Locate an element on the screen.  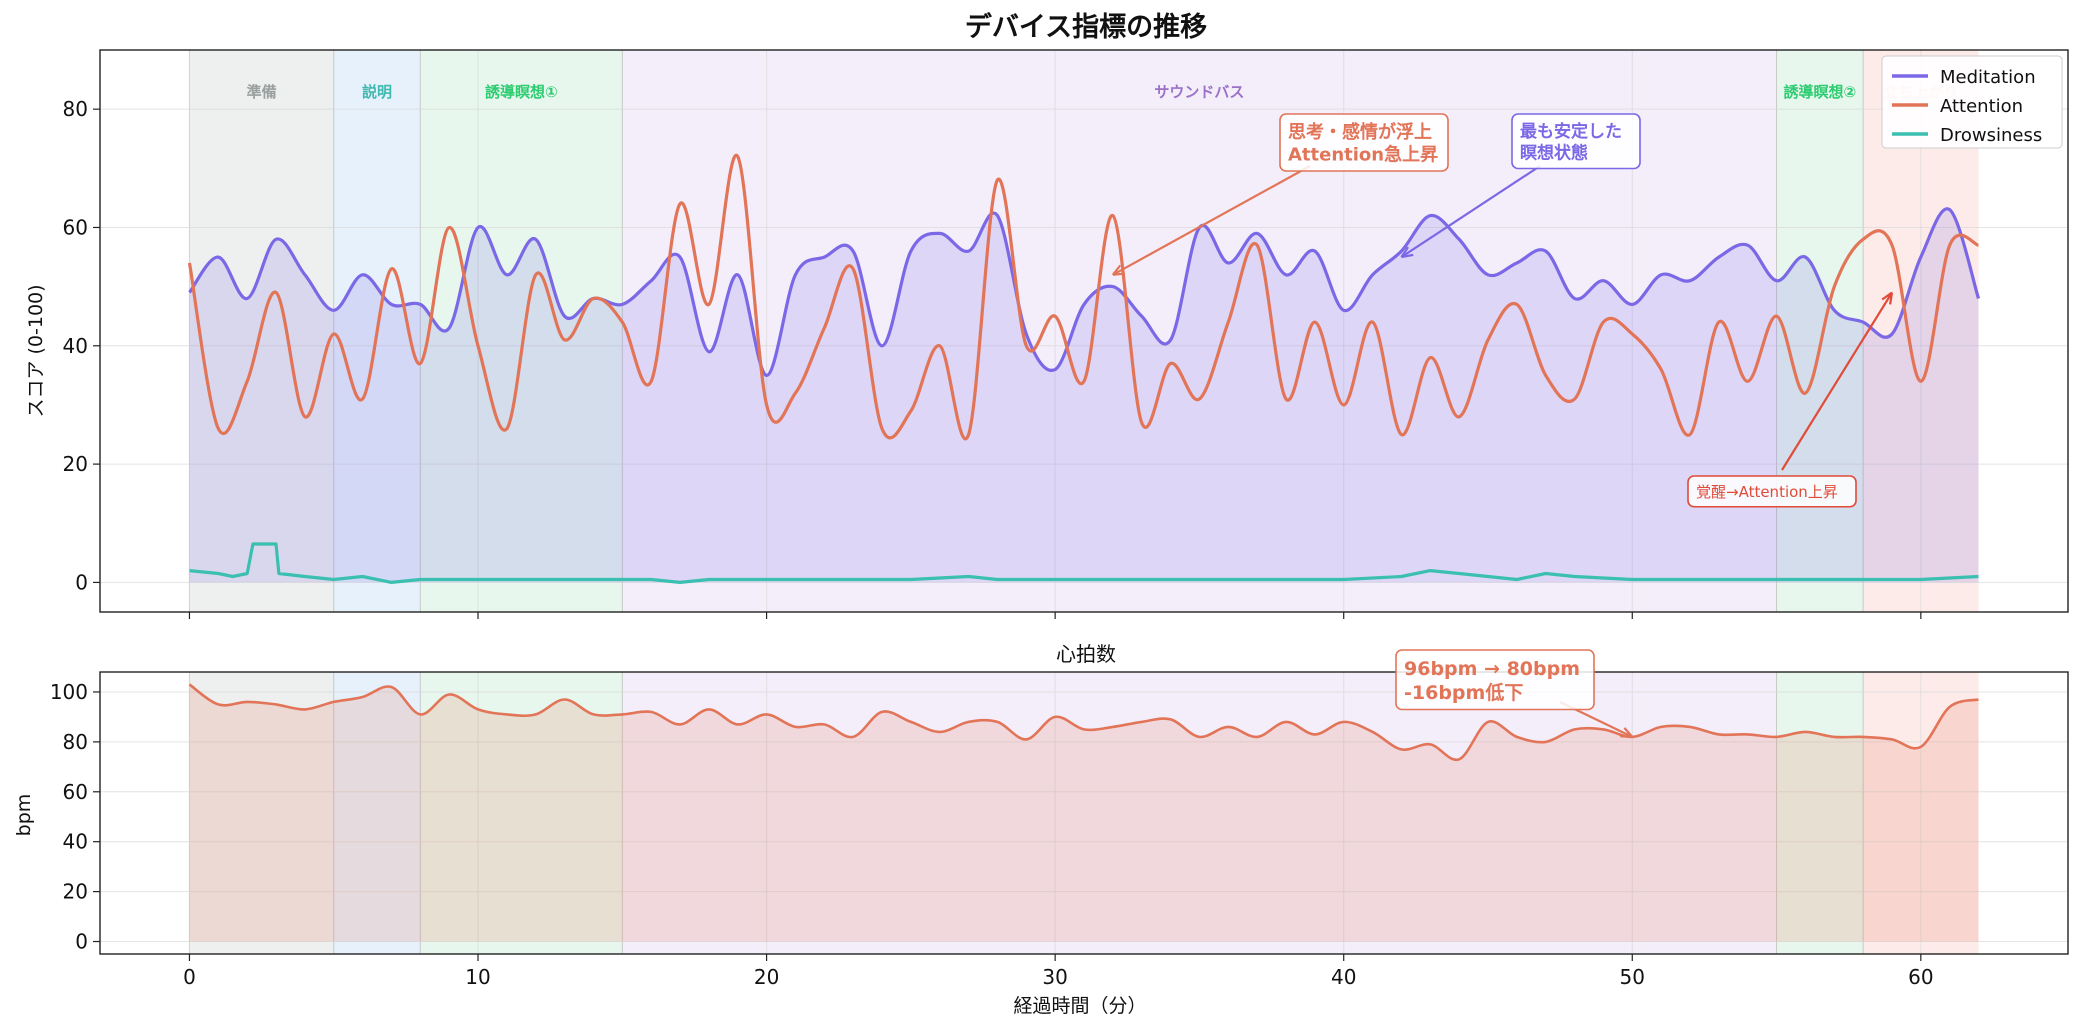
annotation-awake-box is located at coordinates (1772, 491).